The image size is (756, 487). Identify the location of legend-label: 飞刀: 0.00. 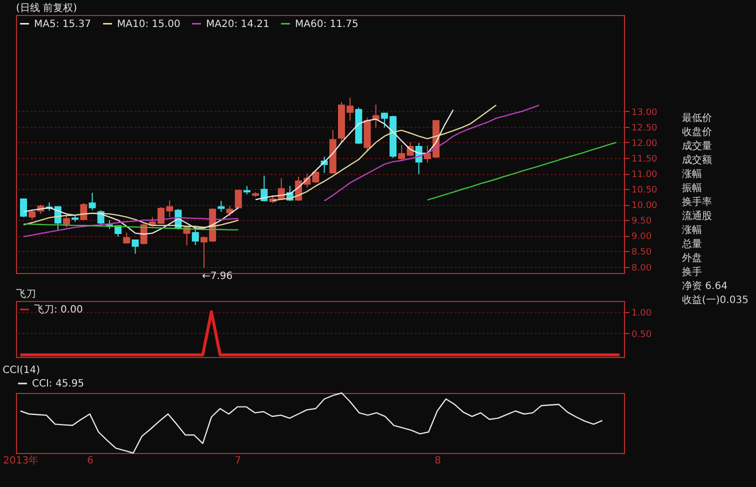
(58, 310).